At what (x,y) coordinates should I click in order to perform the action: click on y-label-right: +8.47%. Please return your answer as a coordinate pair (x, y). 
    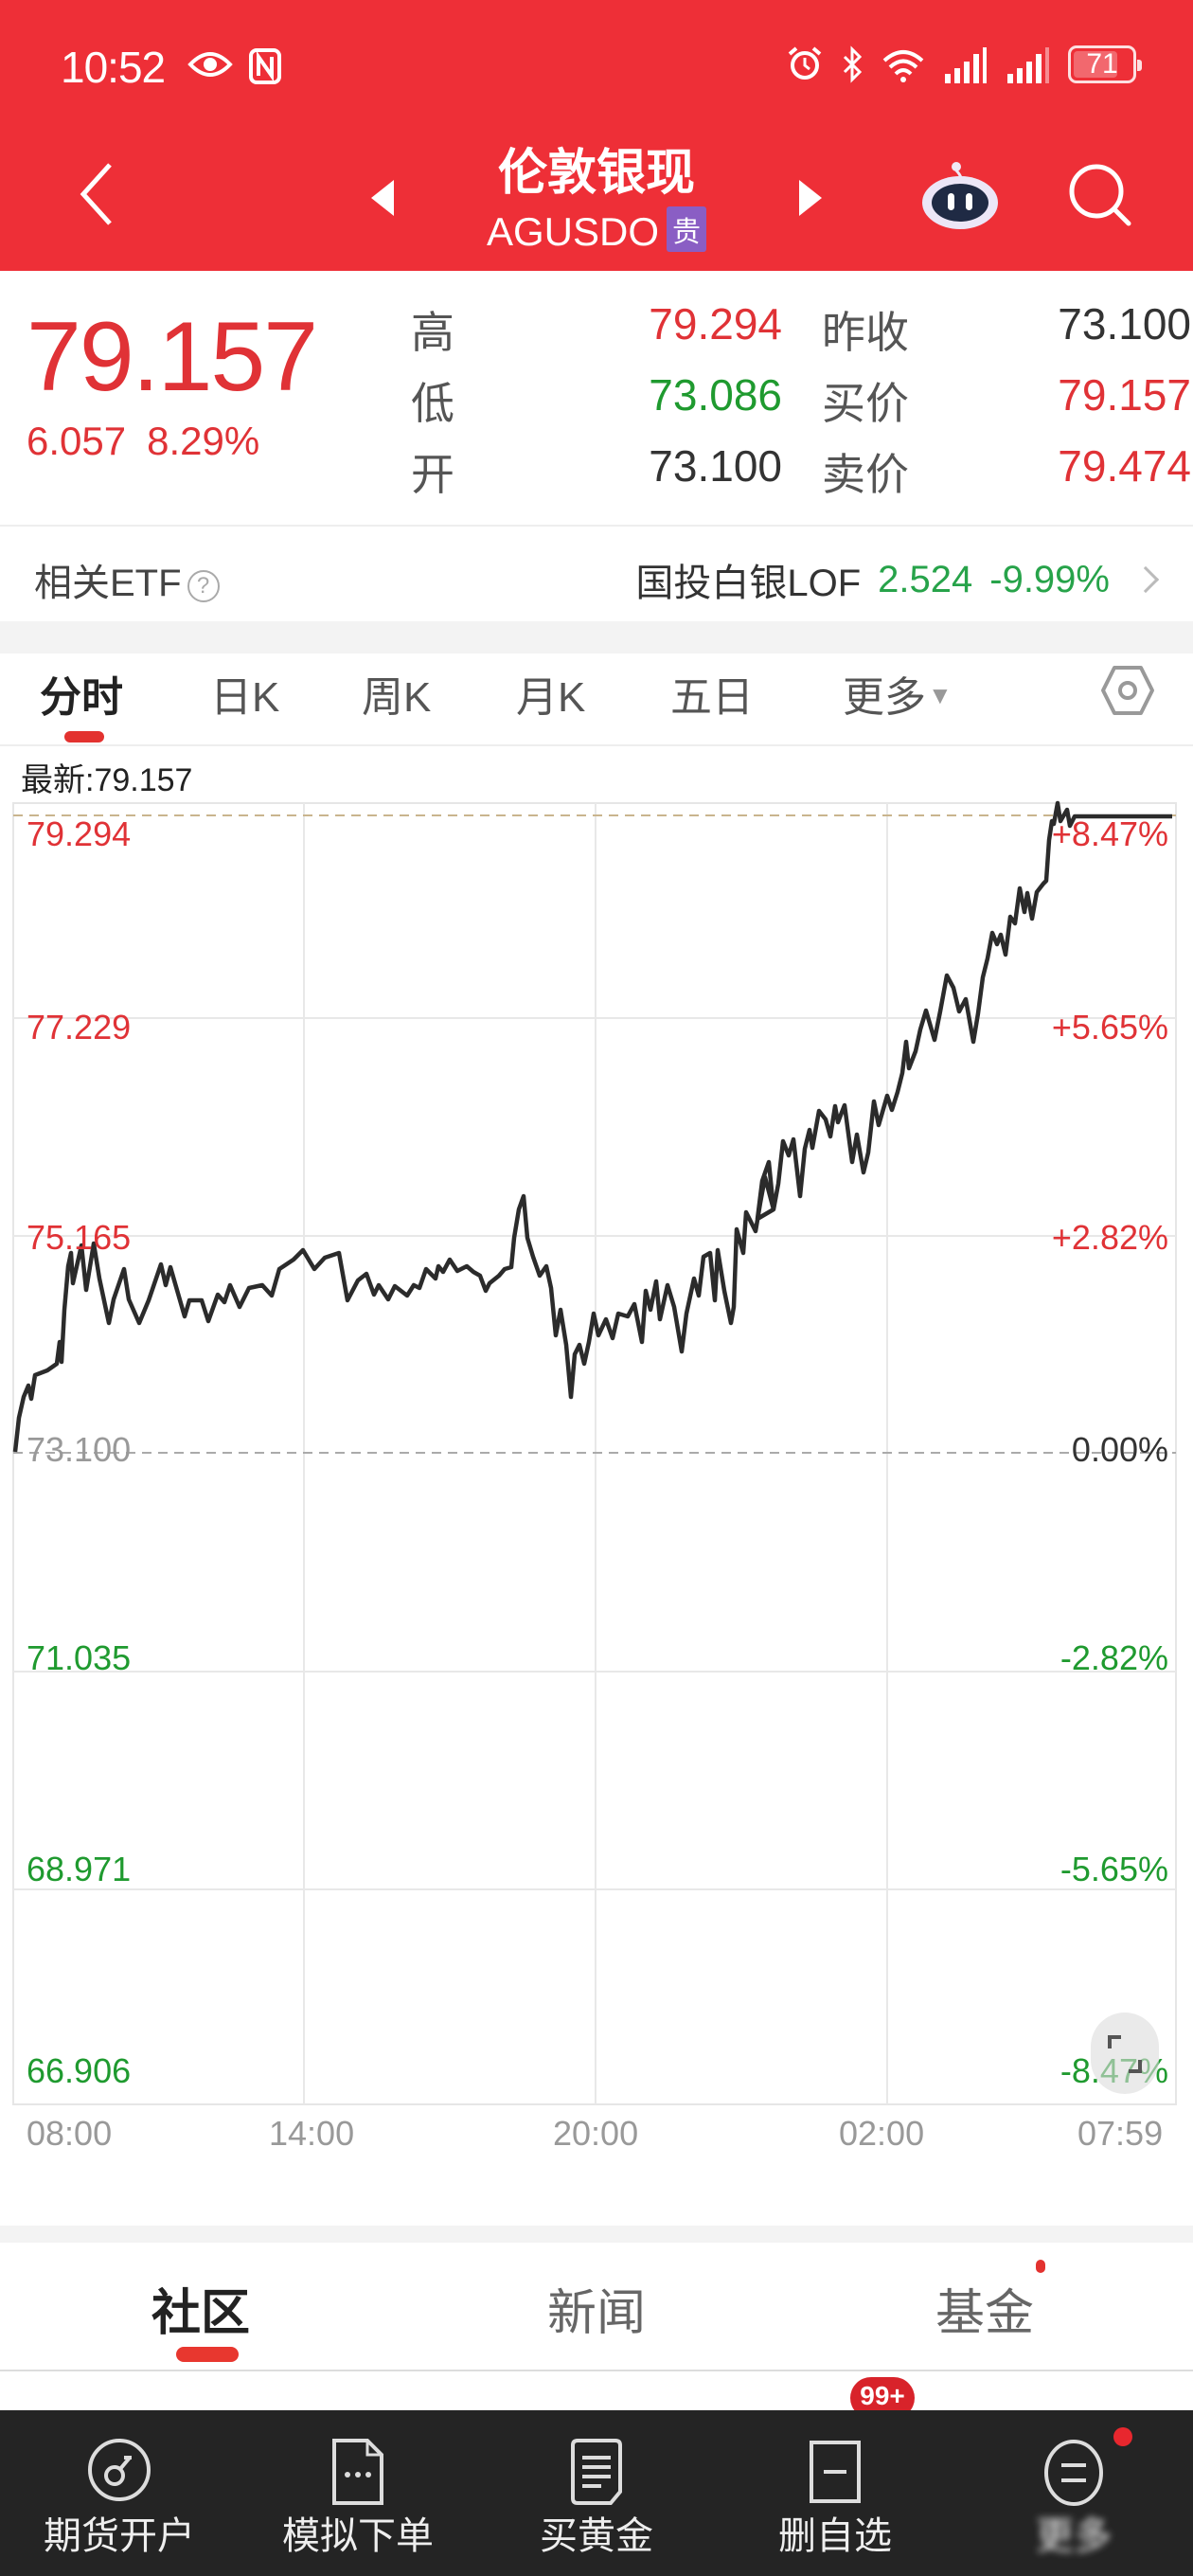
    Looking at the image, I should click on (1109, 833).